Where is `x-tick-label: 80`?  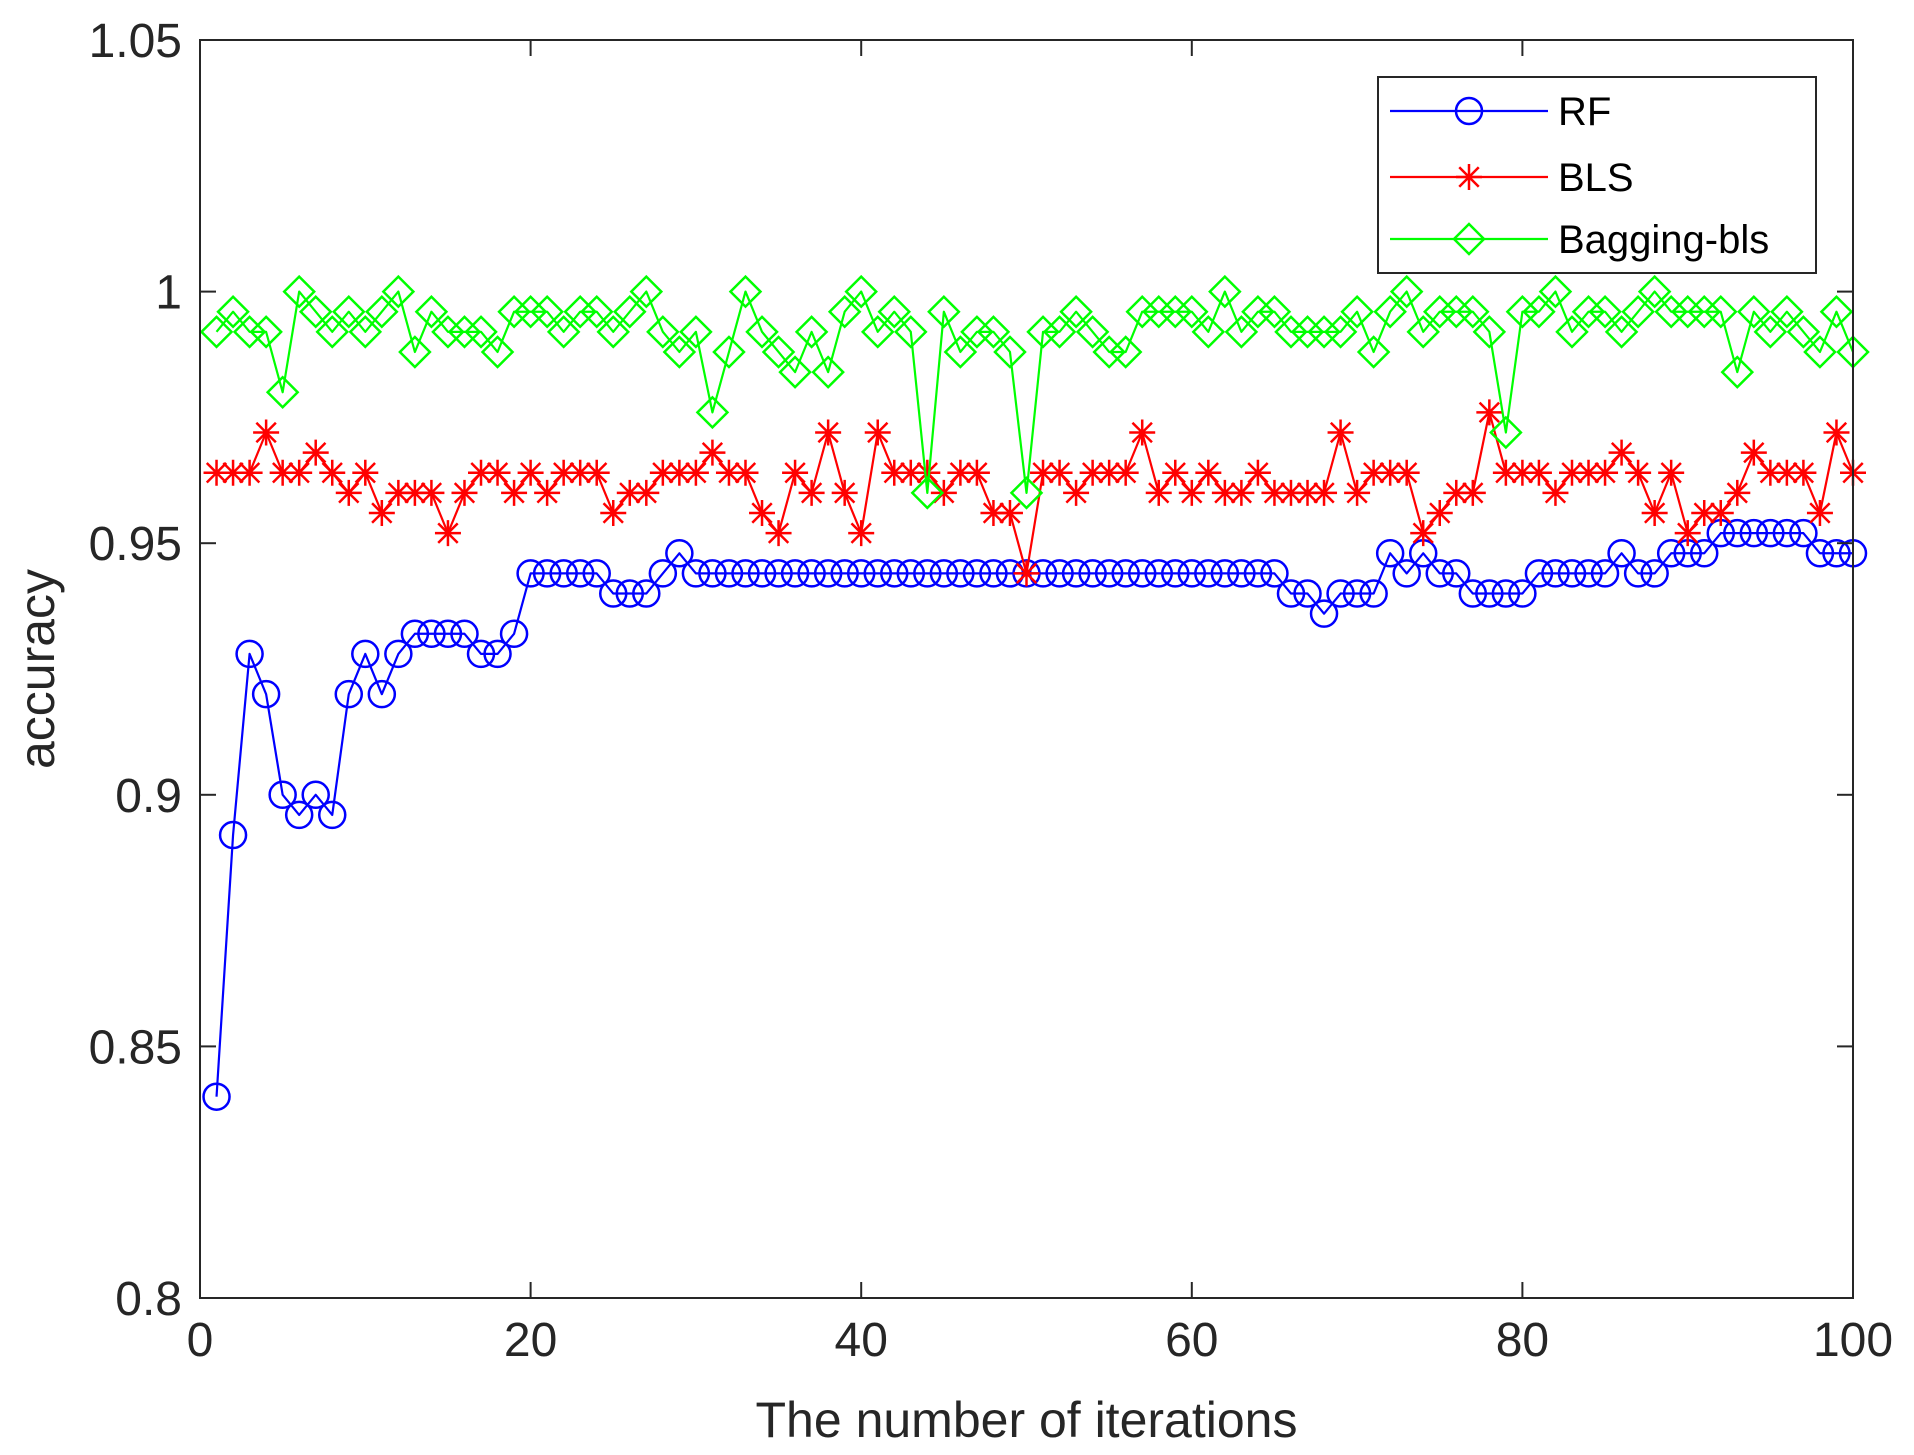 x-tick-label: 80 is located at coordinates (1522, 1340).